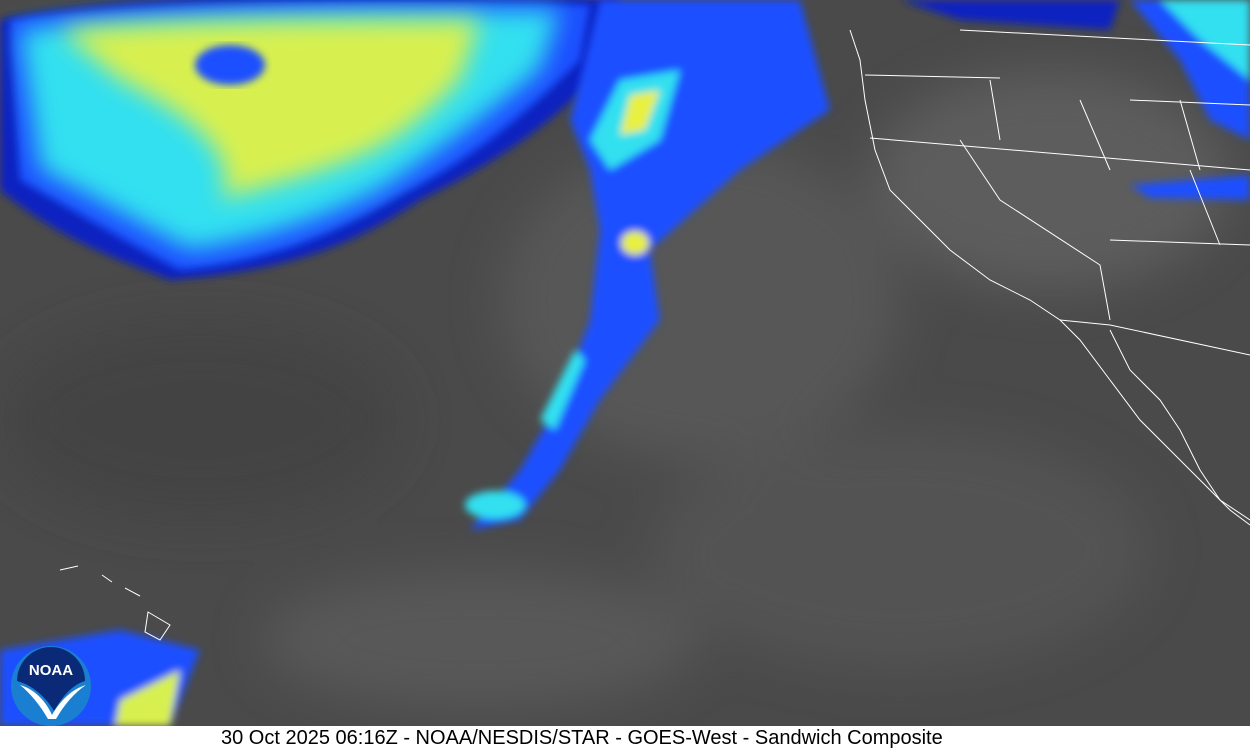 This screenshot has width=1250, height=750. Describe the element at coordinates (1179, 425) in the screenshot. I see `baja-coast` at that location.